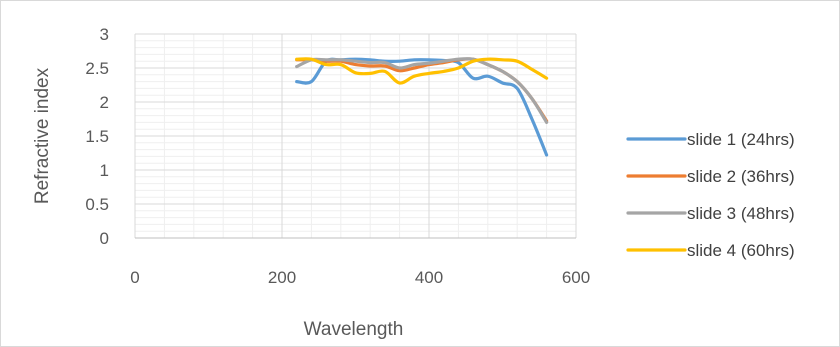 The image size is (840, 347). Describe the element at coordinates (104, 102) in the screenshot. I see `y-tick-label: 2` at that location.